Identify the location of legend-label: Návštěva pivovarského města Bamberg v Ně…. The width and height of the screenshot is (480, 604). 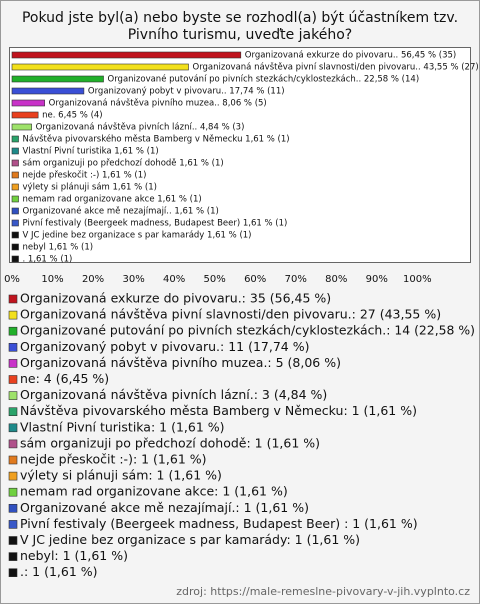
(218, 410).